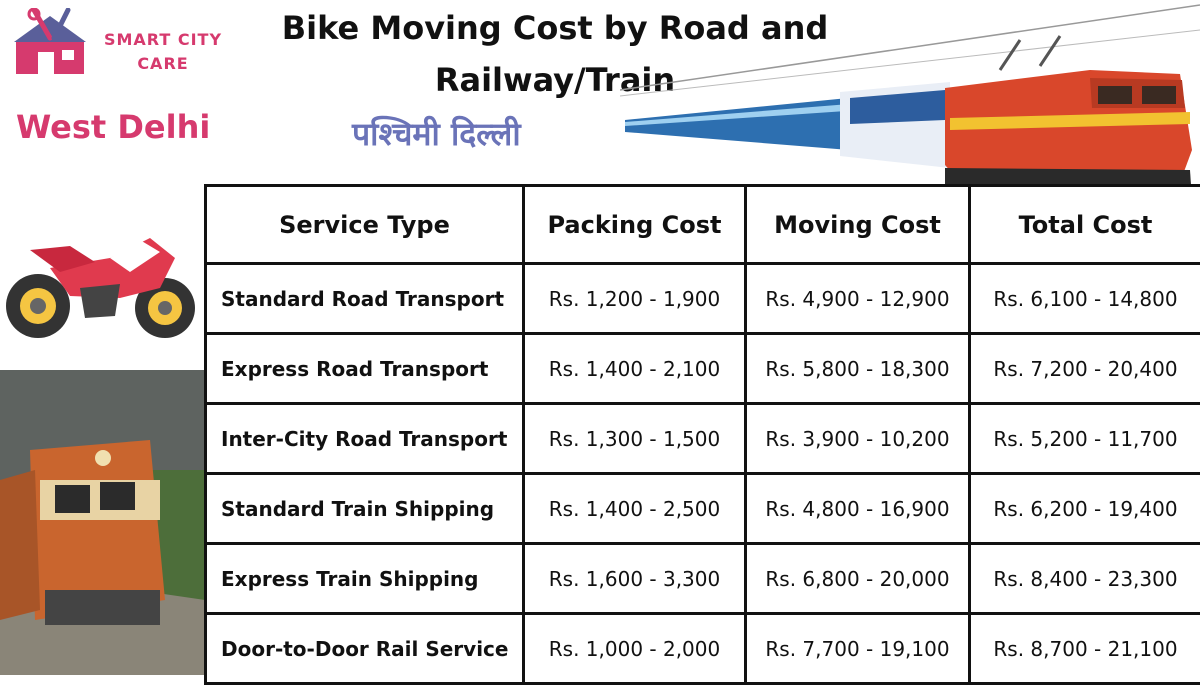 Image resolution: width=1200 pixels, height=685 pixels. What do you see at coordinates (365, 509) in the screenshot?
I see `service-type-cell: Standard Train Shipping` at bounding box center [365, 509].